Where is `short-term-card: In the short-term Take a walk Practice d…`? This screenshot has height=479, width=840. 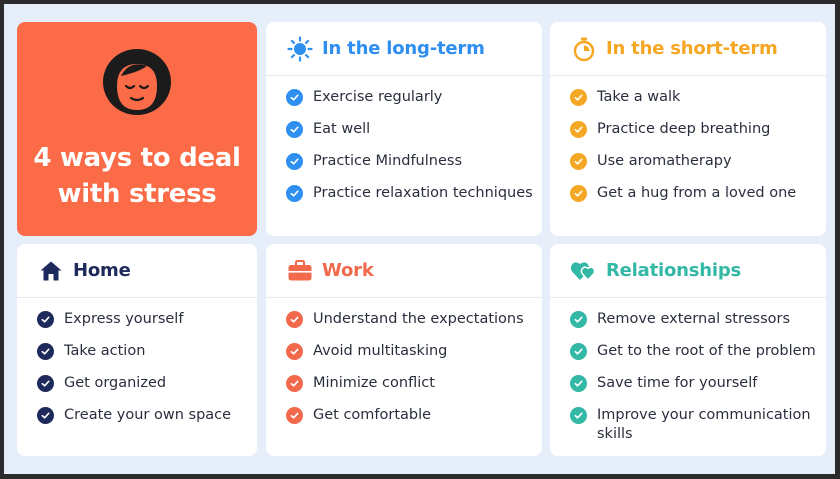 short-term-card: In the short-term Take a walk Practice d… is located at coordinates (688, 129).